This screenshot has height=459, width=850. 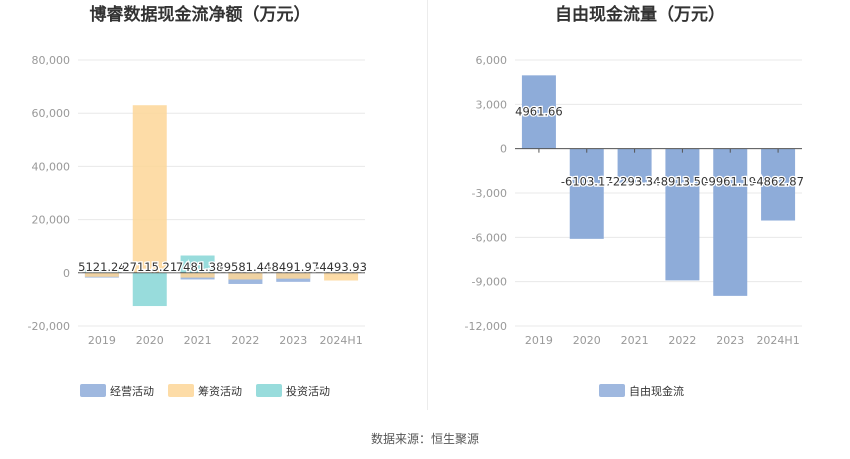 What do you see at coordinates (51, 166) in the screenshot?
I see `y-tick-label: 40,000` at bounding box center [51, 166].